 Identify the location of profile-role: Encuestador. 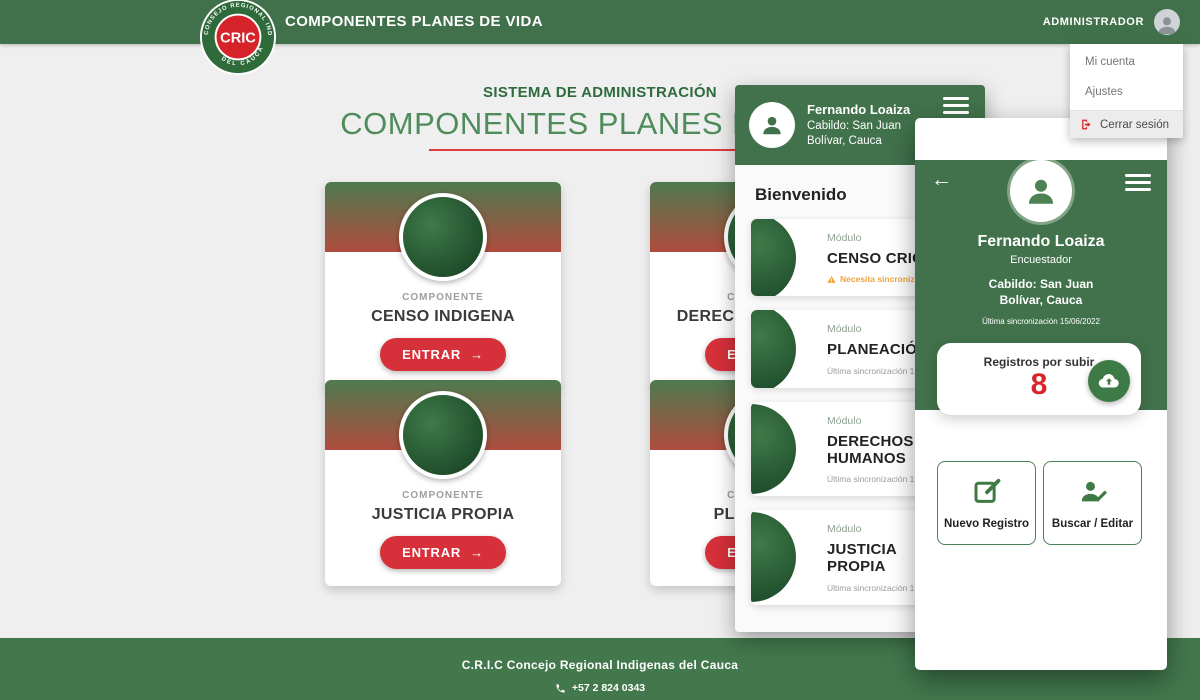
(1041, 260).